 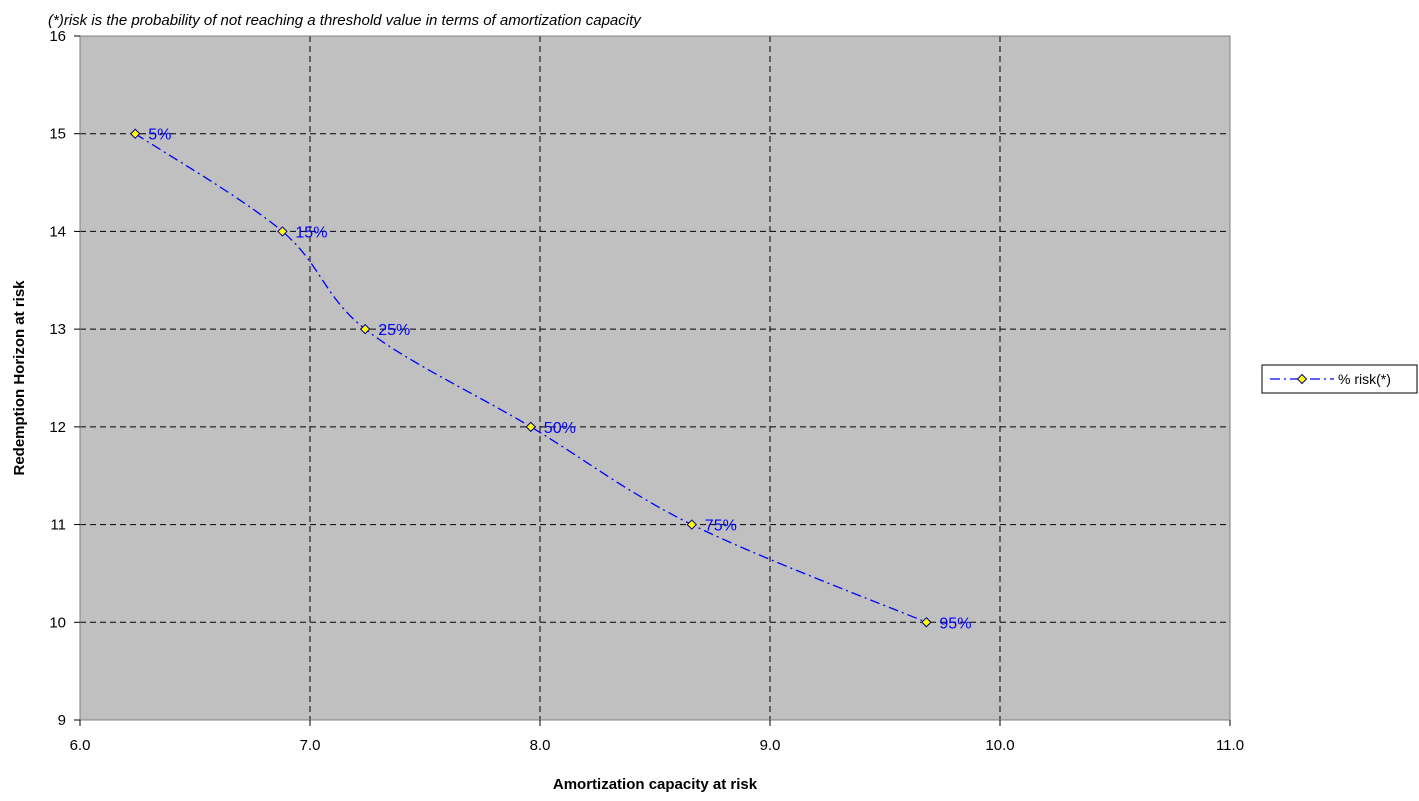 I want to click on y-tick-label: 13, so click(x=57, y=329).